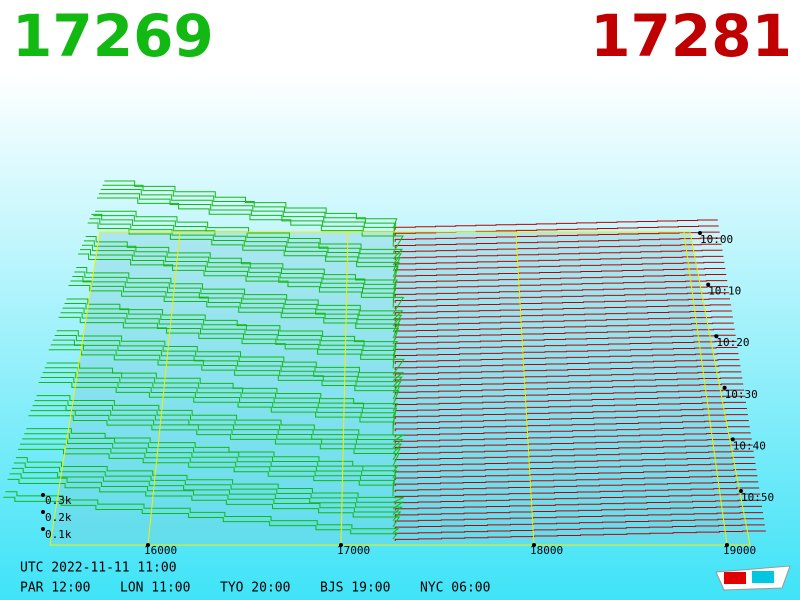 The image size is (800, 600). Describe the element at coordinates (546, 550) in the screenshot. I see `price-tick-label: 18000` at that location.